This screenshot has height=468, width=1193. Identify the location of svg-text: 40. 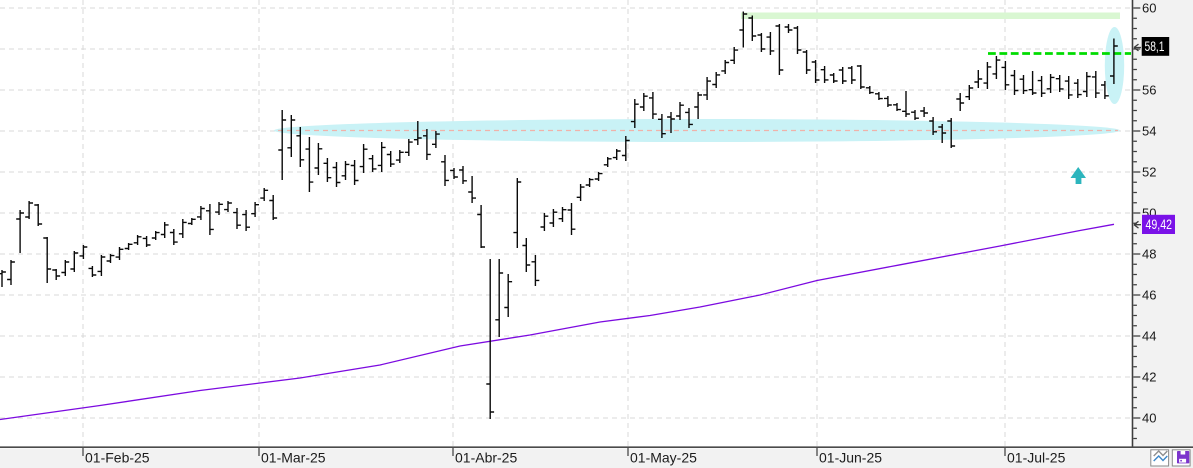
(1149, 418).